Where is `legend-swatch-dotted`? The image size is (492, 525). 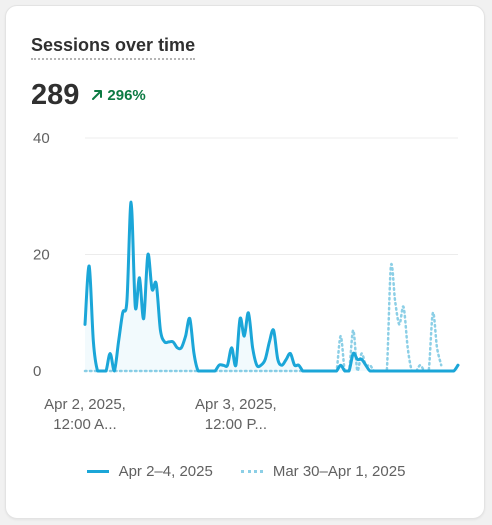 legend-swatch-dotted is located at coordinates (251, 471).